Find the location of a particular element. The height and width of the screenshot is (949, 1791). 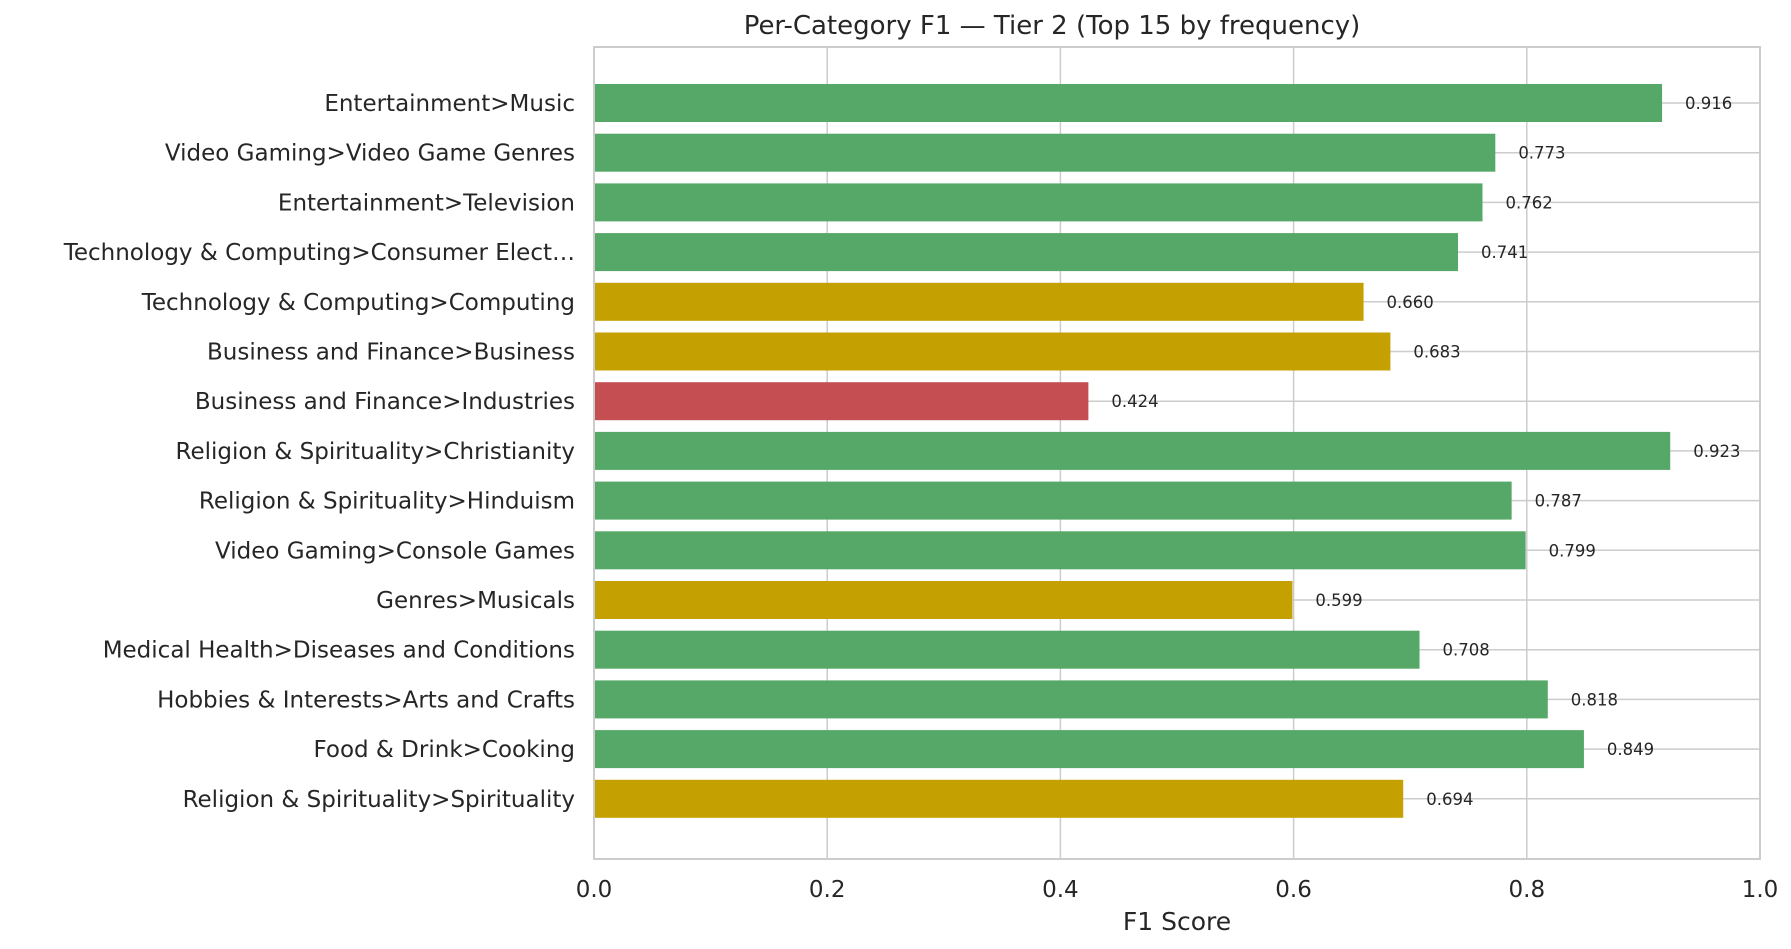

value-label: 0.683 is located at coordinates (1436, 352).